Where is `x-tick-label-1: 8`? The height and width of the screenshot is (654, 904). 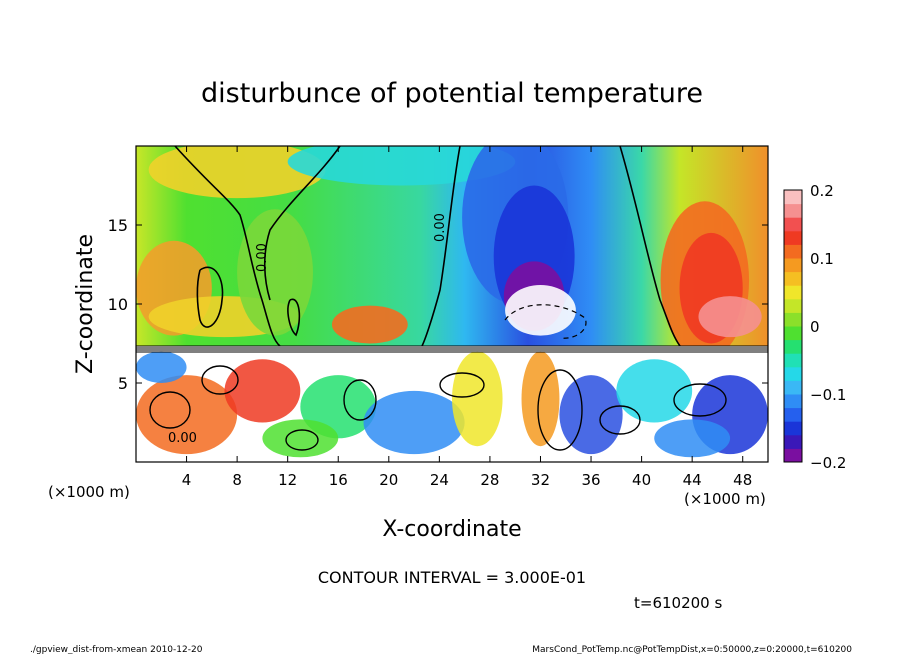
x-tick-label-1: 8 is located at coordinates (237, 480).